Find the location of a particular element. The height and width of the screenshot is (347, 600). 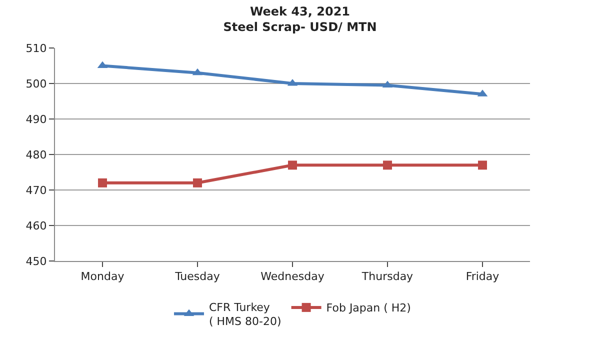

x-tick-label: Thursday is located at coordinates (387, 277).